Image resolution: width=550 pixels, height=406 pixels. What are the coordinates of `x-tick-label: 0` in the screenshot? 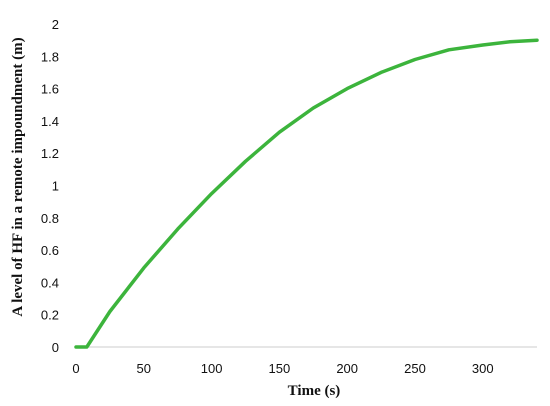 It's located at (75, 368).